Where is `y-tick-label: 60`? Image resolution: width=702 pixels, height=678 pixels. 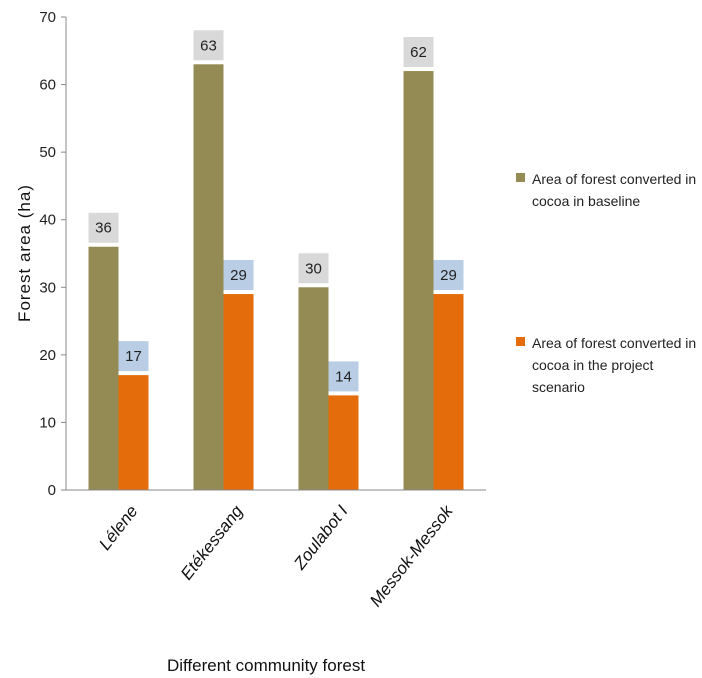
y-tick-label: 60 is located at coordinates (47, 85).